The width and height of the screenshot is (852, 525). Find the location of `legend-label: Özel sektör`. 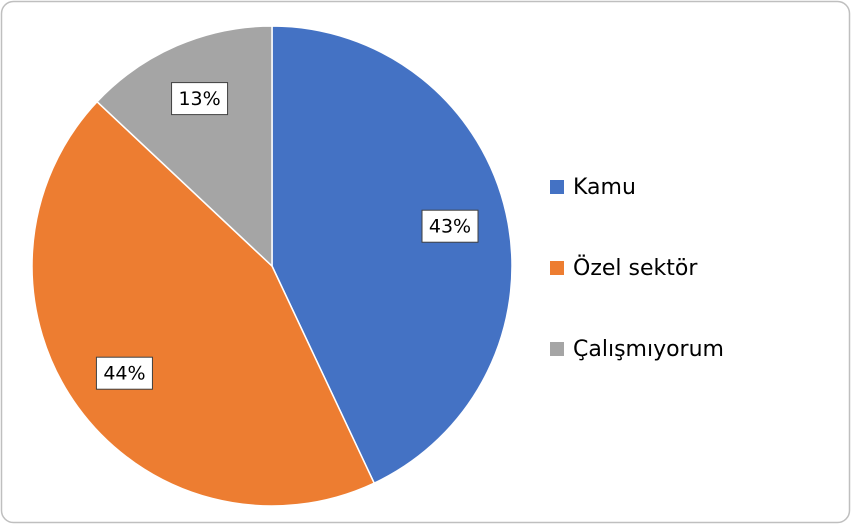

legend-label: Özel sektör is located at coordinates (635, 268).